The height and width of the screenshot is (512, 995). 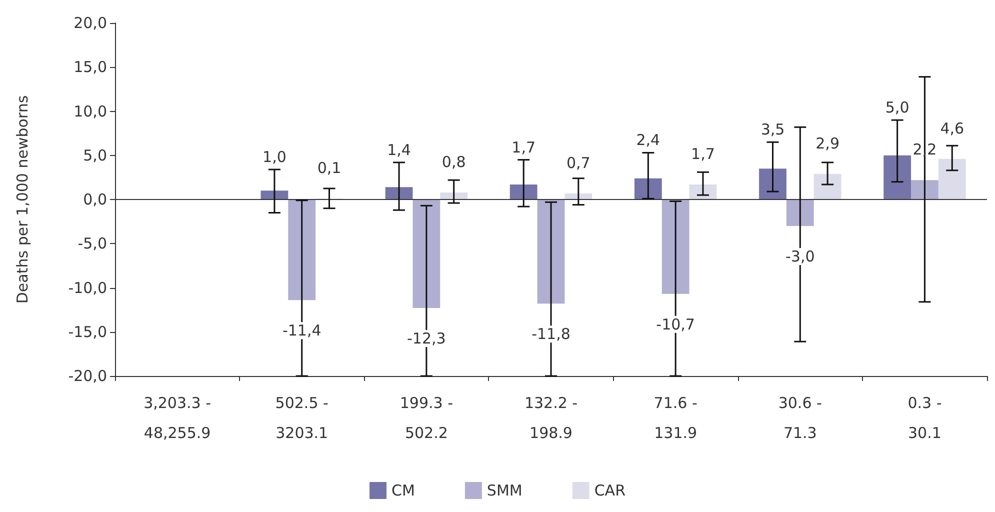 I want to click on legend-label: SMM, so click(x=504, y=491).